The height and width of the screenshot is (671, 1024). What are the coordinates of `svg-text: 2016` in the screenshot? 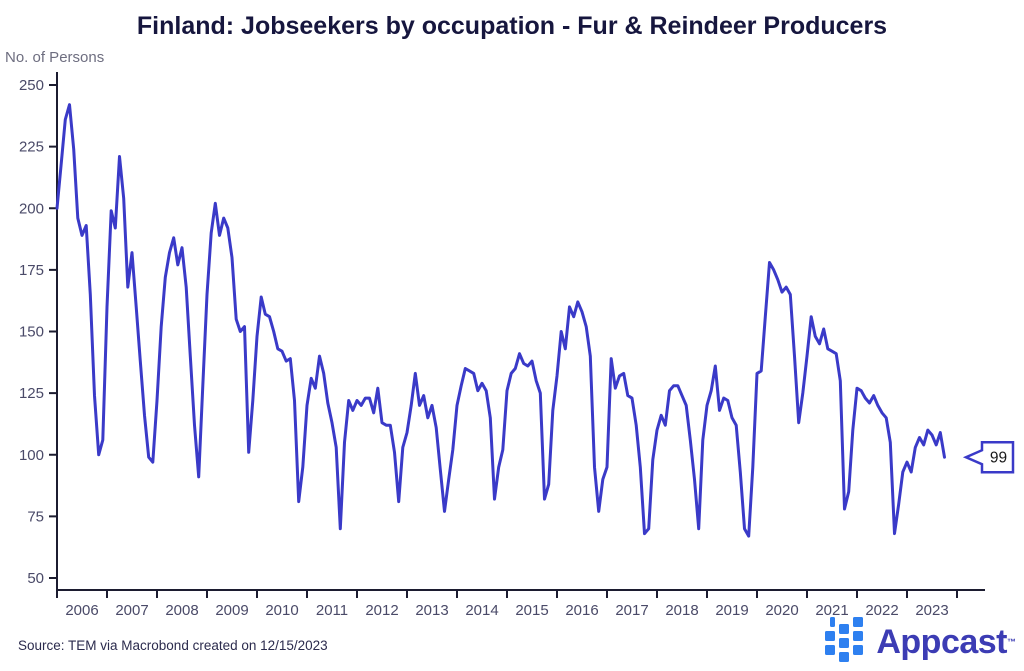 It's located at (581, 610).